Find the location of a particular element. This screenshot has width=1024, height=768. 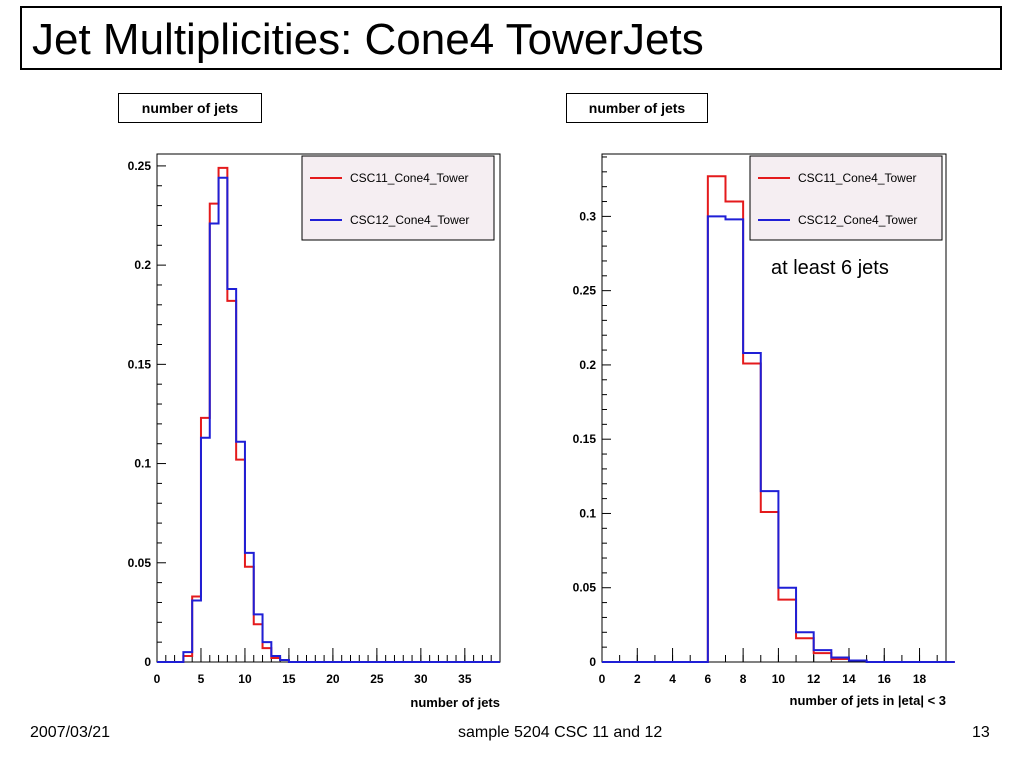

x-tick-label: 25 is located at coordinates (377, 679).